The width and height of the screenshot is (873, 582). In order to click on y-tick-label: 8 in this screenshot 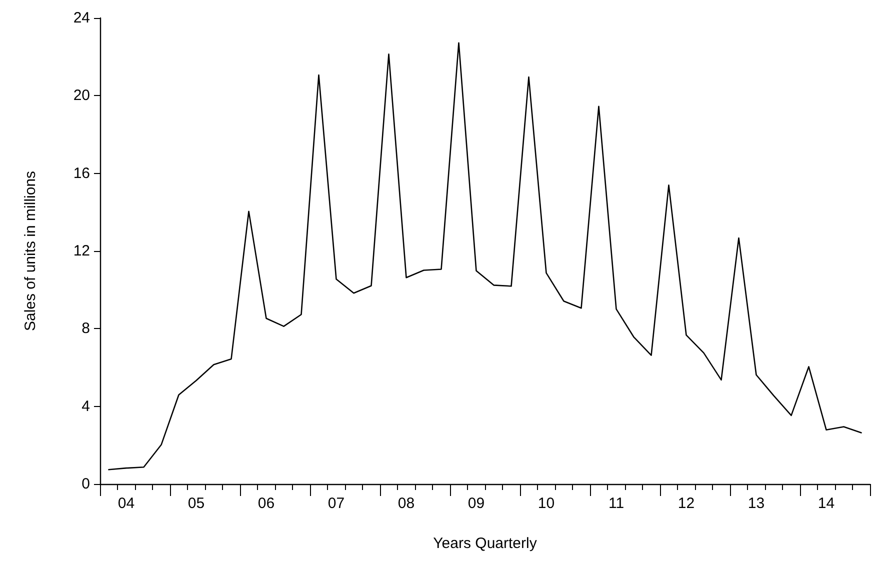, I will do `click(86, 329)`.